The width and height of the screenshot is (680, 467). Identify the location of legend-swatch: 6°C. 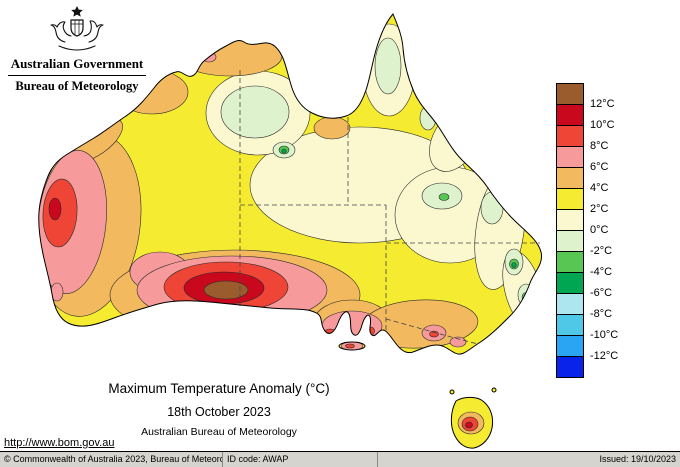
(582, 159).